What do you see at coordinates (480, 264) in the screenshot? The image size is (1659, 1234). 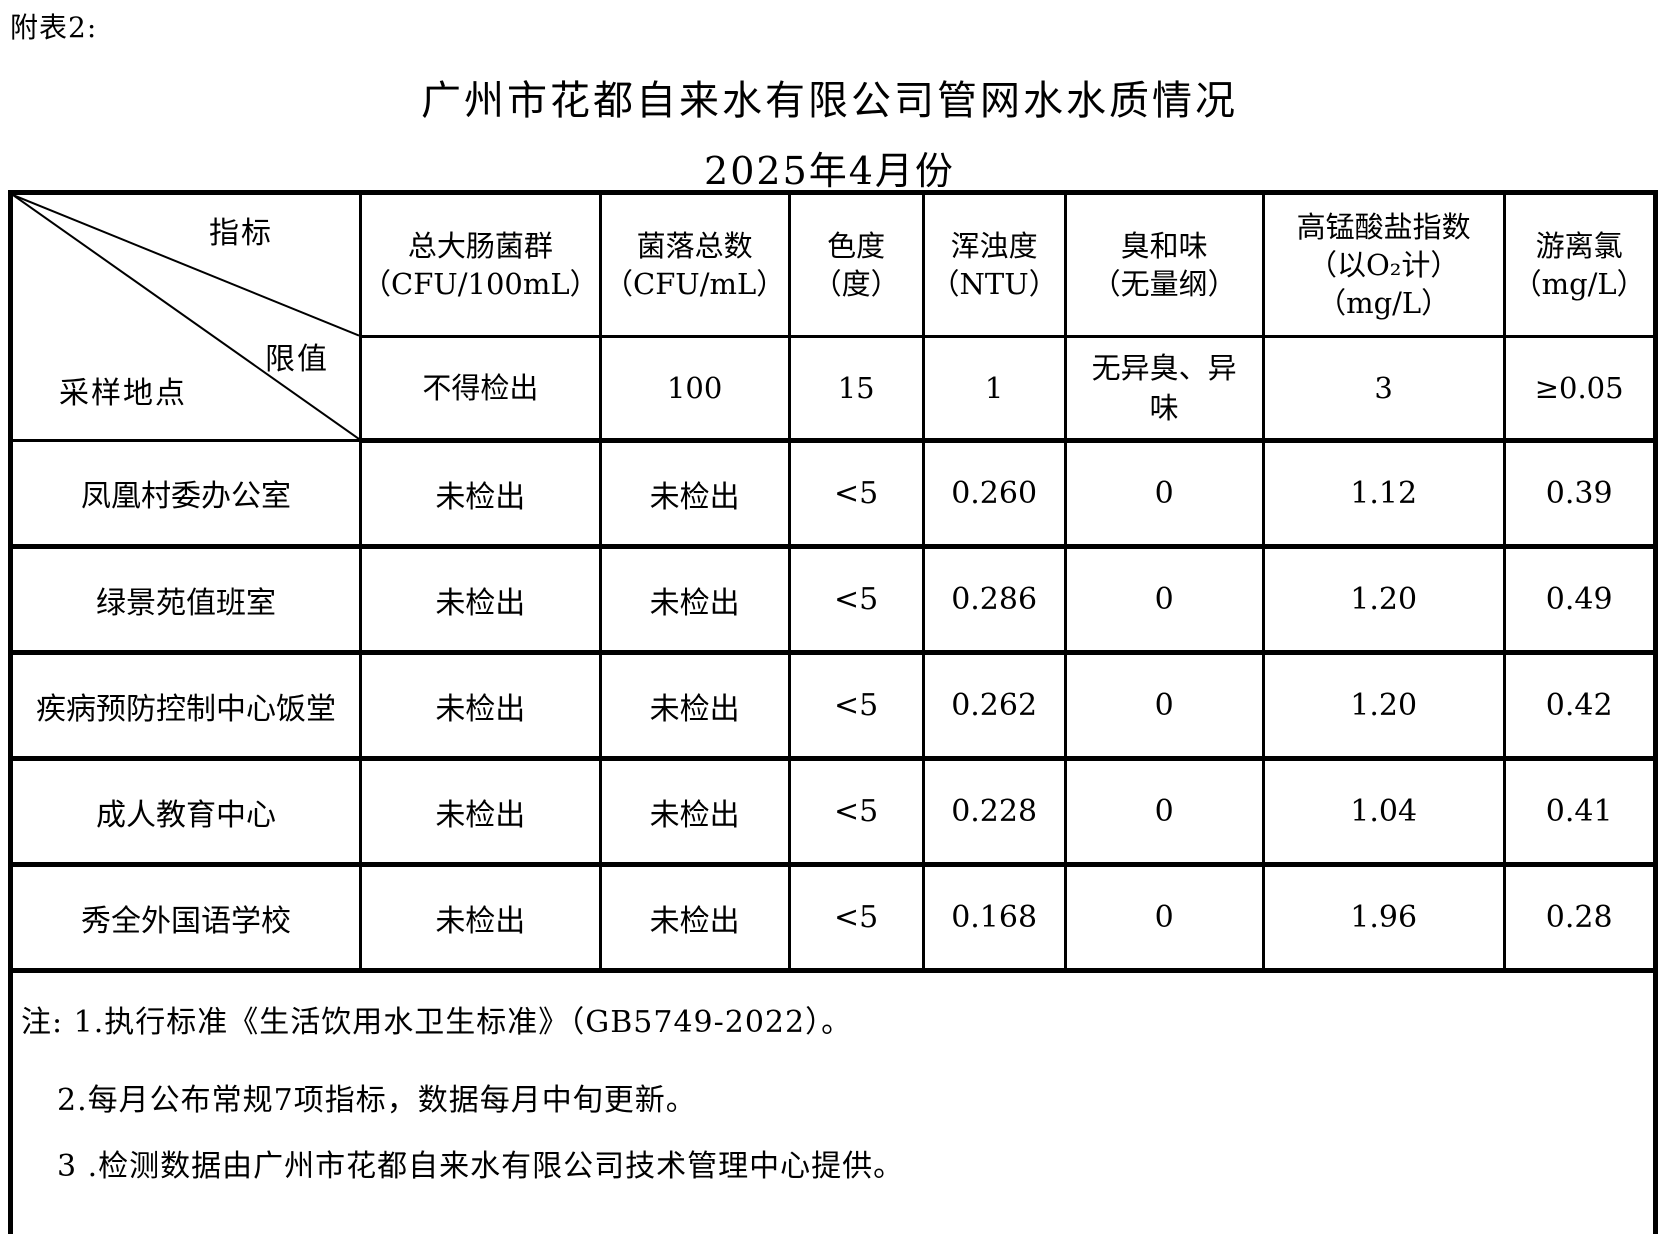 I see `column-header-total-coliform: 总大肠菌群 （CFU/100mL）` at bounding box center [480, 264].